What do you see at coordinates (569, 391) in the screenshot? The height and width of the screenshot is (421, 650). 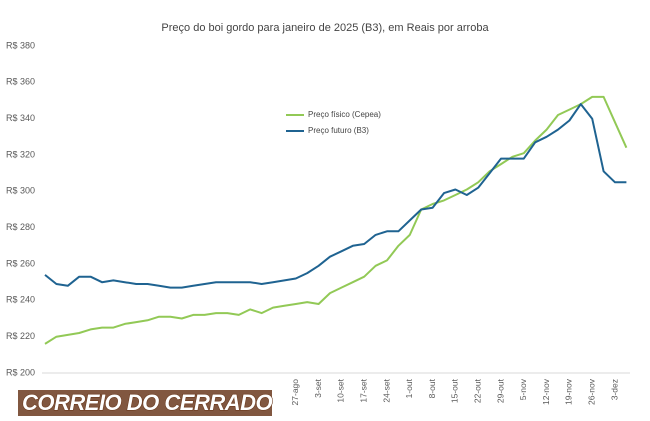 I see `x-tick-label: 19-nov` at bounding box center [569, 391].